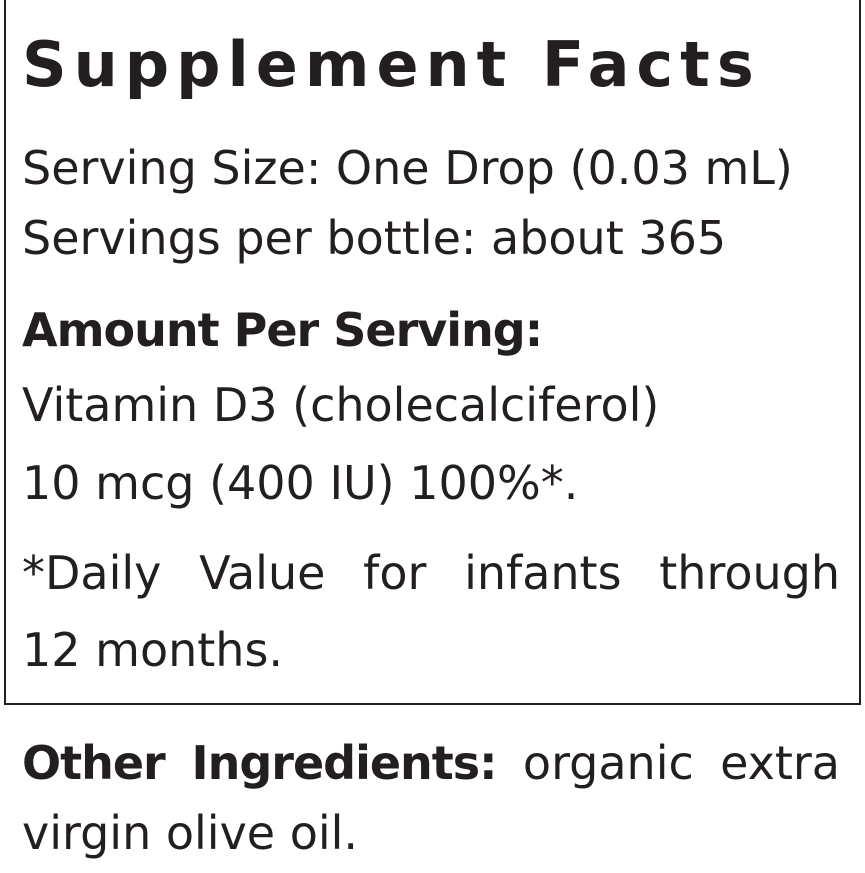 Image resolution: width=865 pixels, height=873 pixels. Describe the element at coordinates (407, 168) in the screenshot. I see `serving-size: Serving Size: One Drop (0.03 mL)` at that location.